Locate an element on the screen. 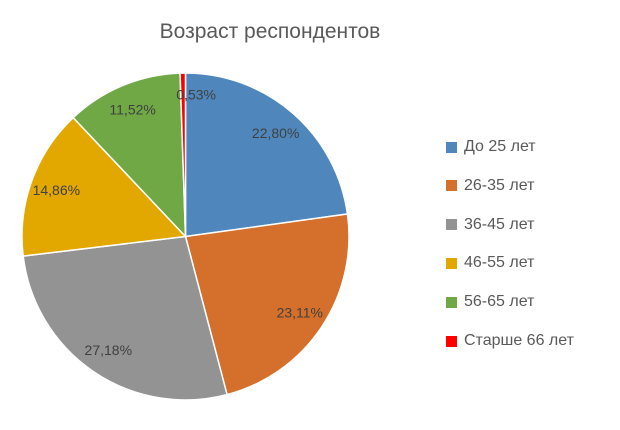 The image size is (620, 430). legend-item: 46-55 лет is located at coordinates (490, 263).